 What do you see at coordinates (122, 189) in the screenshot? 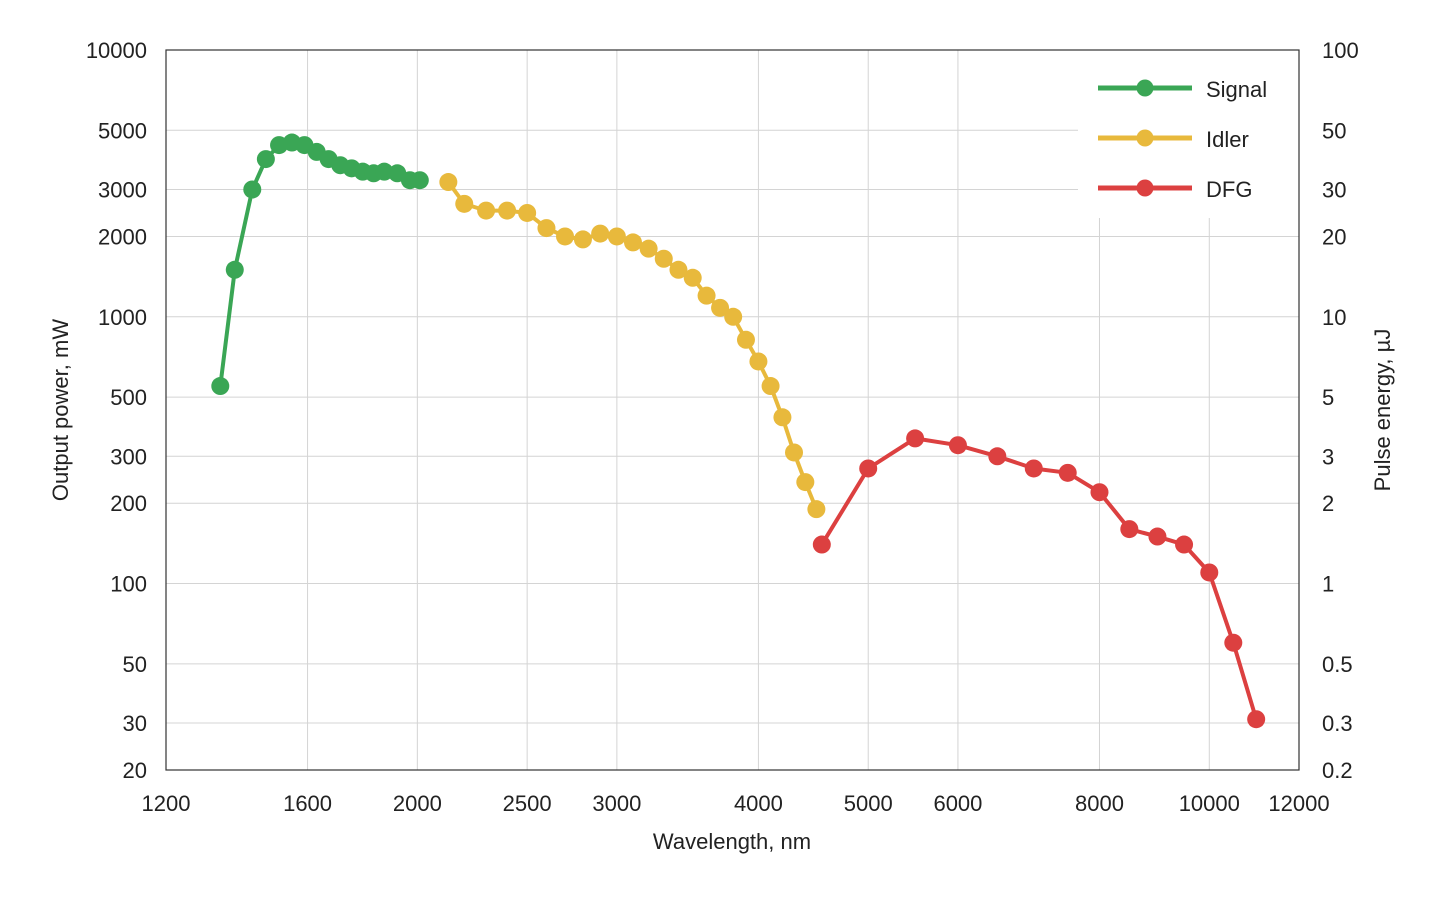
I see `y-tick-label: 3000` at bounding box center [122, 189].